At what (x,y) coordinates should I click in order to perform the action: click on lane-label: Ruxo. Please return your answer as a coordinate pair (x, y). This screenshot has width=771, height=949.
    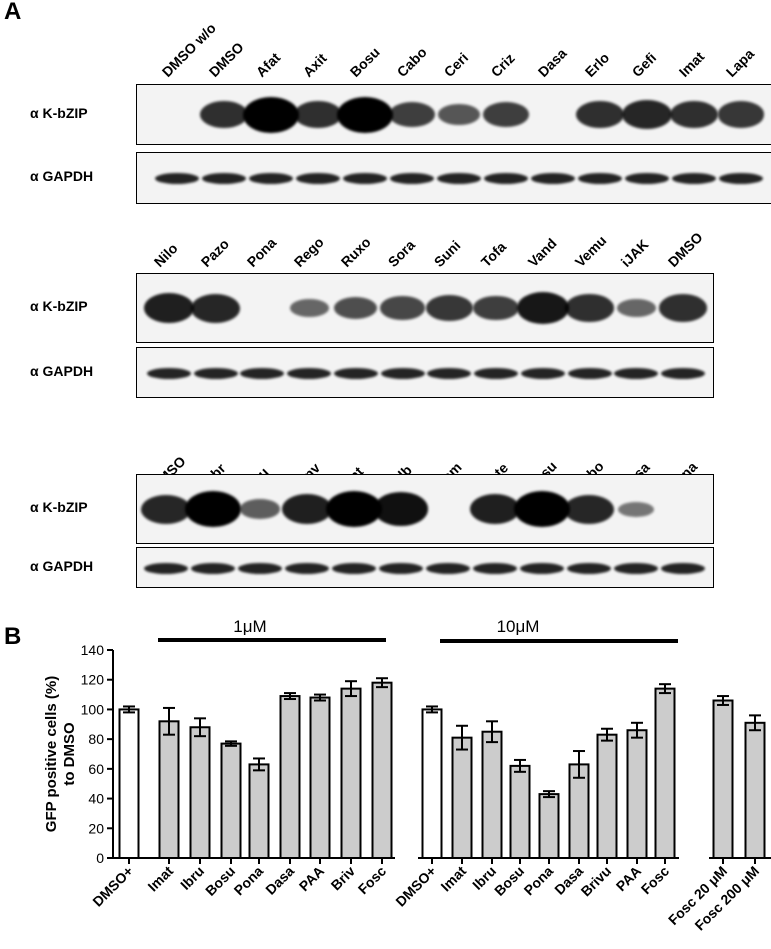
    Looking at the image, I should click on (355, 251).